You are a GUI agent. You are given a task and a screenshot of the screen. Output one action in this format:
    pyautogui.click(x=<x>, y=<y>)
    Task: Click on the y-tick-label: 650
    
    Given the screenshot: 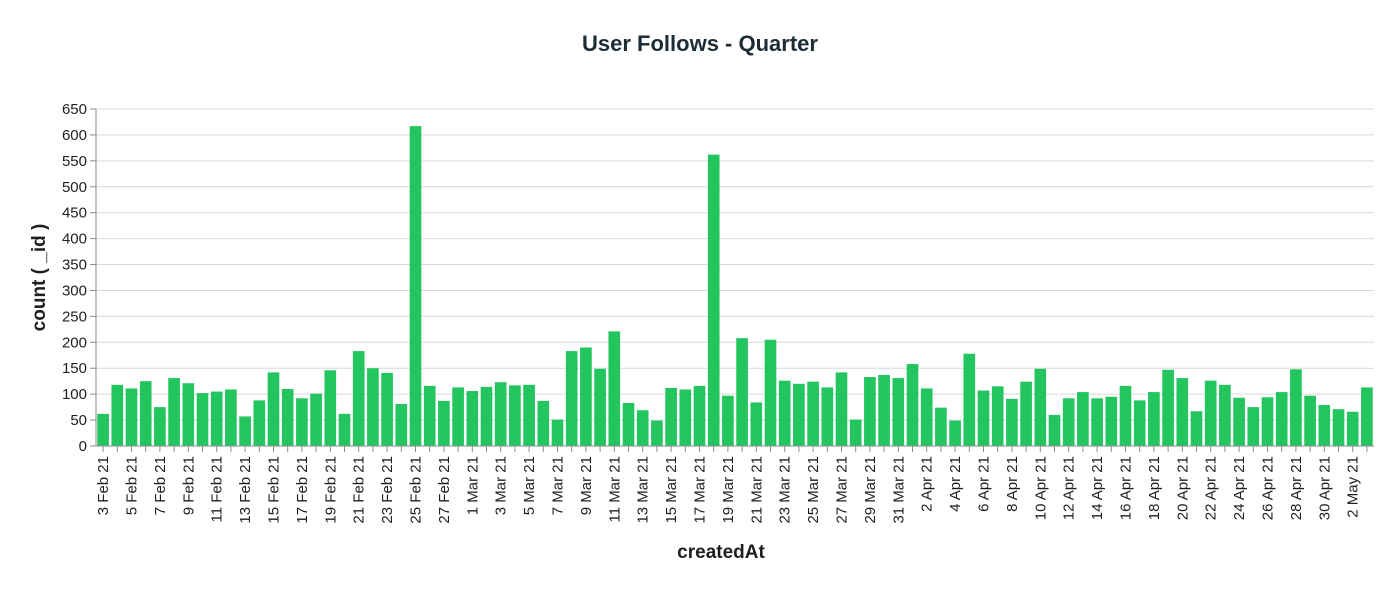 What is the action you would take?
    pyautogui.click(x=74, y=109)
    